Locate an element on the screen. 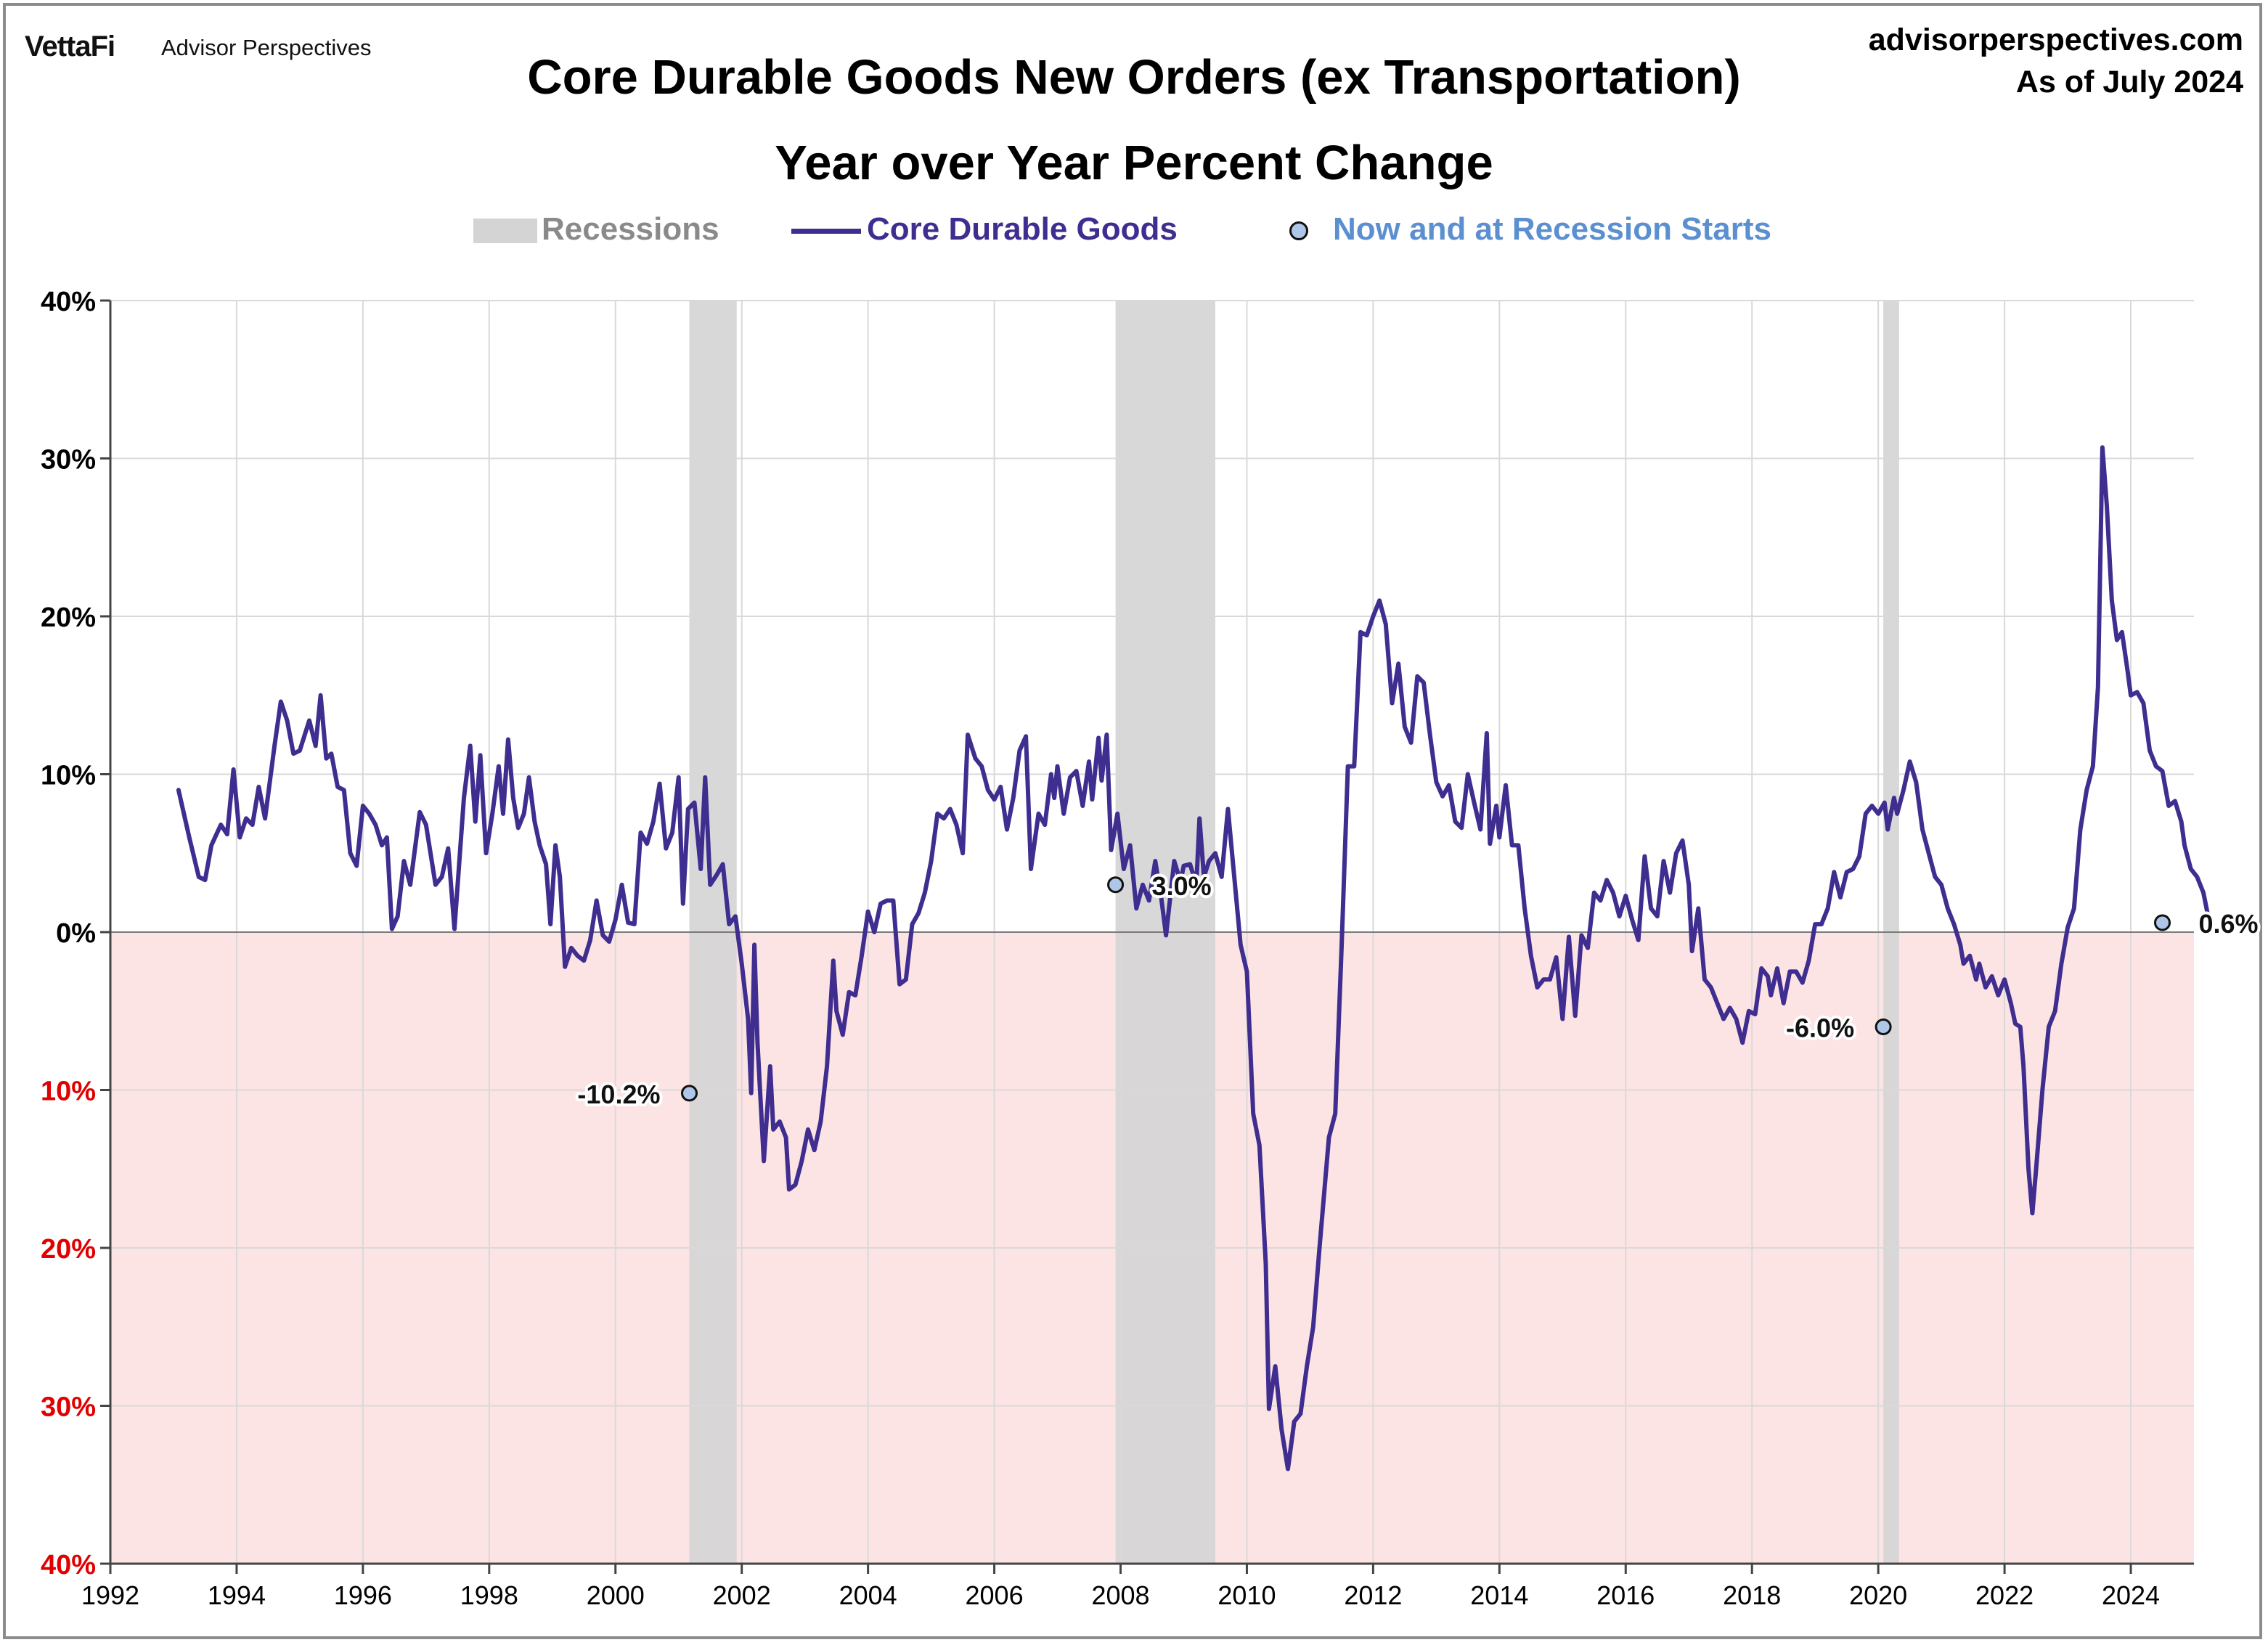  x-tick-label: 2004 is located at coordinates (868, 1595).